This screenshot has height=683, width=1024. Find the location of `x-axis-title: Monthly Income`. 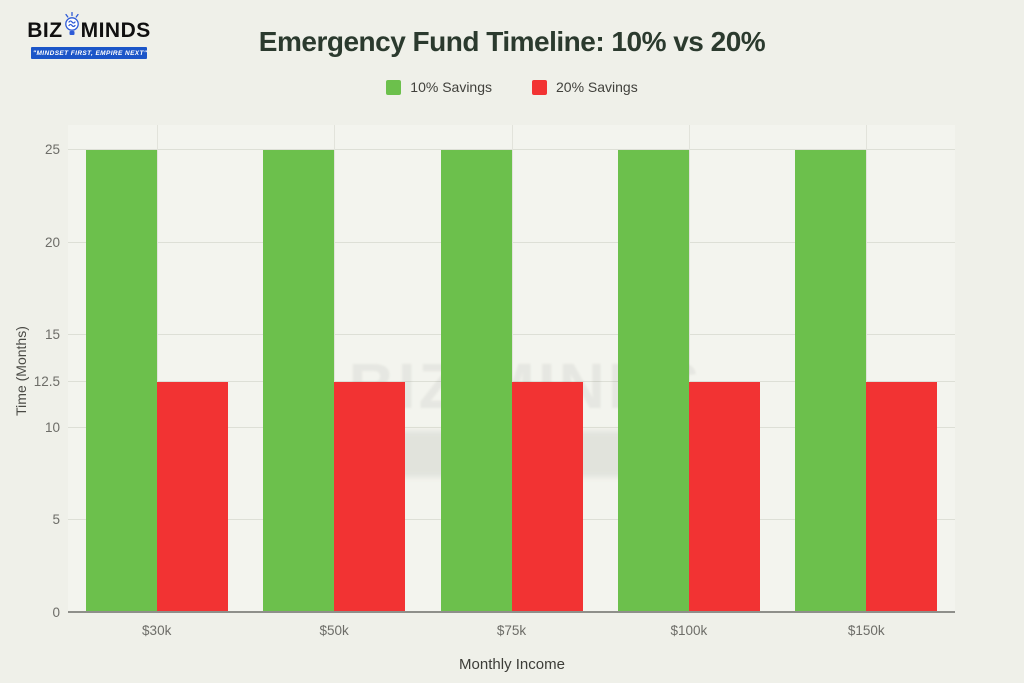

x-axis-title: Monthly Income is located at coordinates (512, 664).